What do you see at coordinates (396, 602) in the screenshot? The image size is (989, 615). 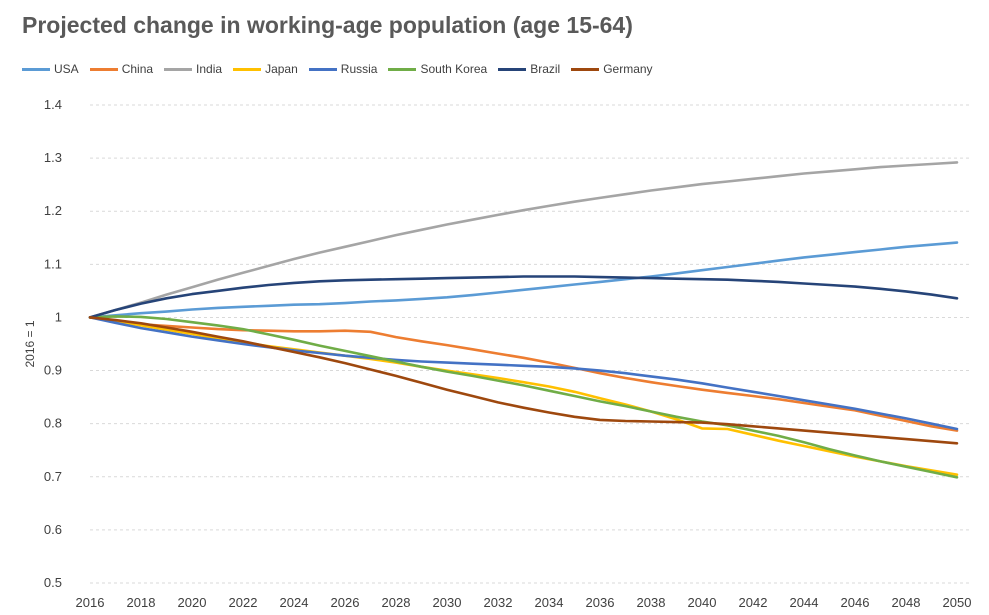 I see `x-tick-label: 2028` at bounding box center [396, 602].